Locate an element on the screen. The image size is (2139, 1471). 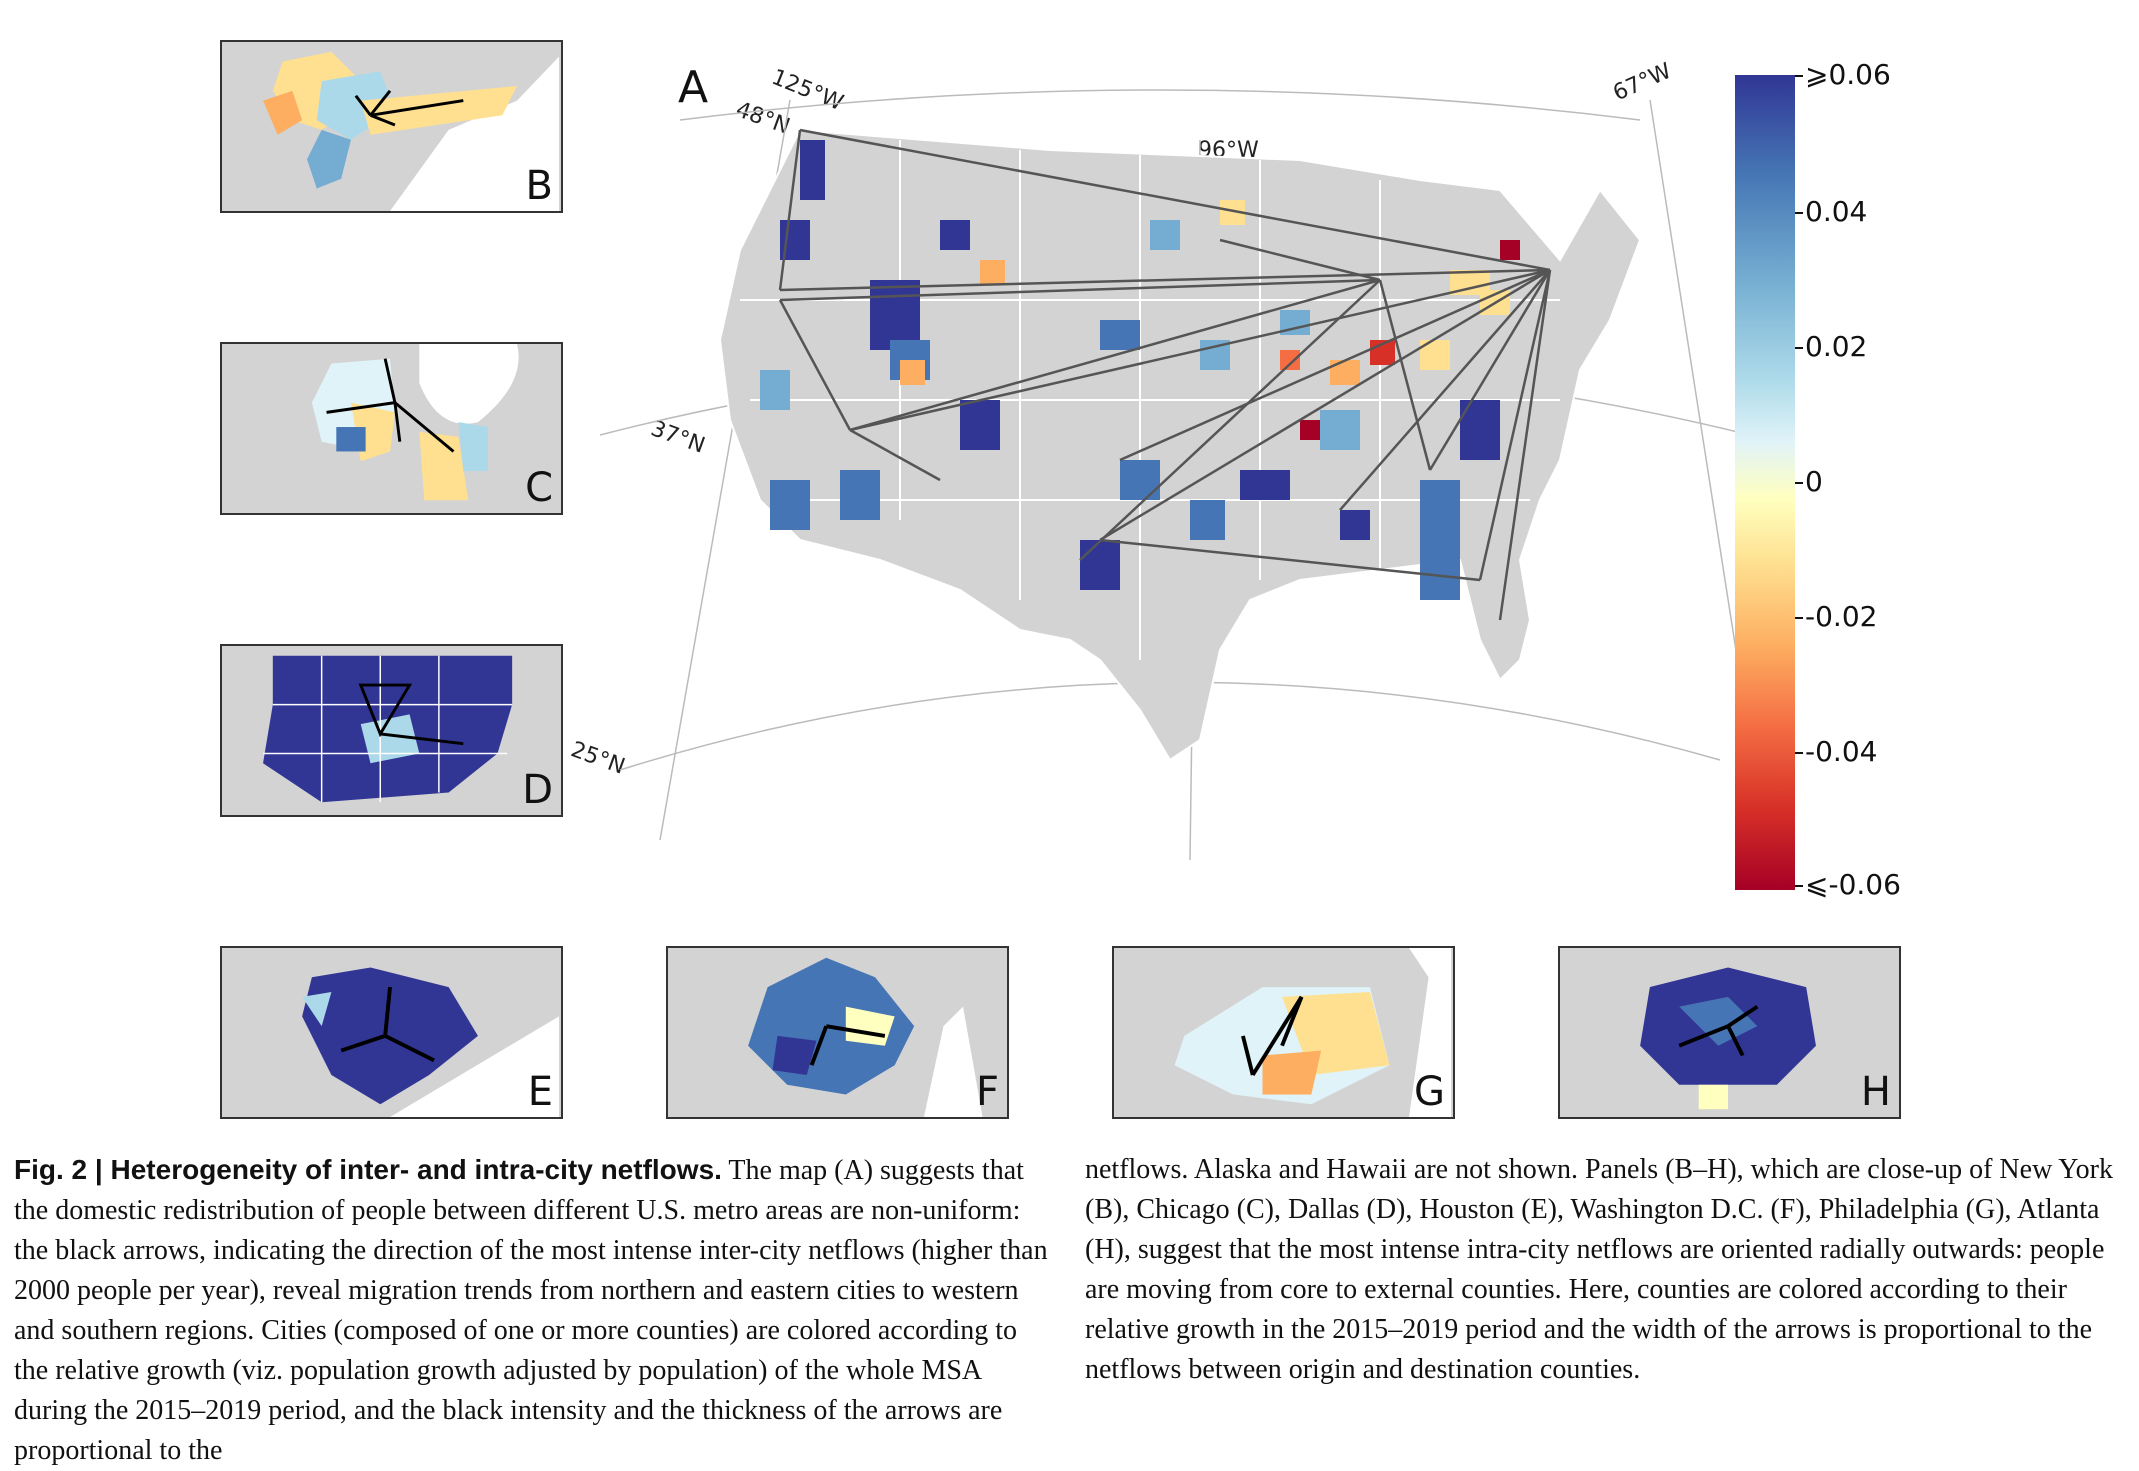
inset-atlanta: H is located at coordinates (1729, 1032).